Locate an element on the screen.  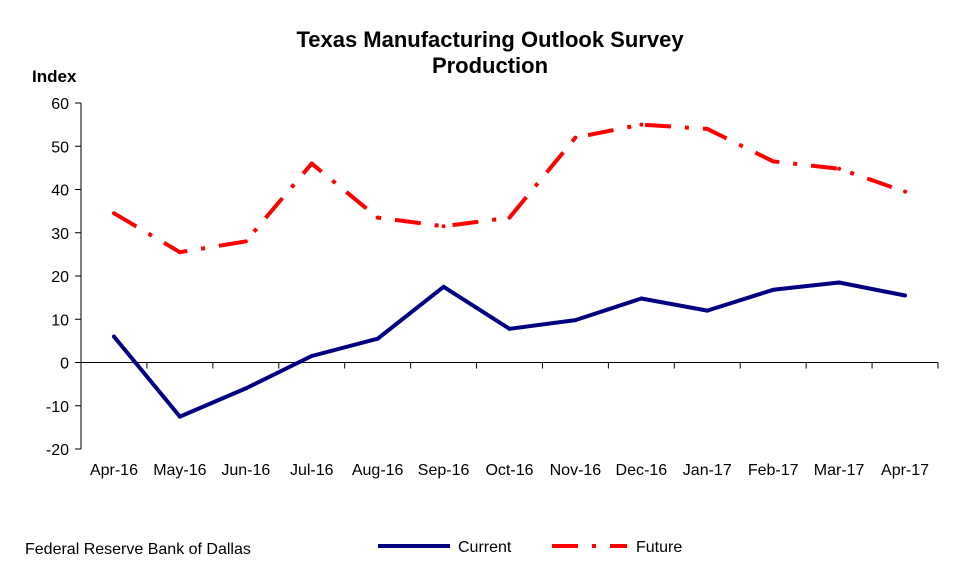
y-tick-label: -20 is located at coordinates (57, 450).